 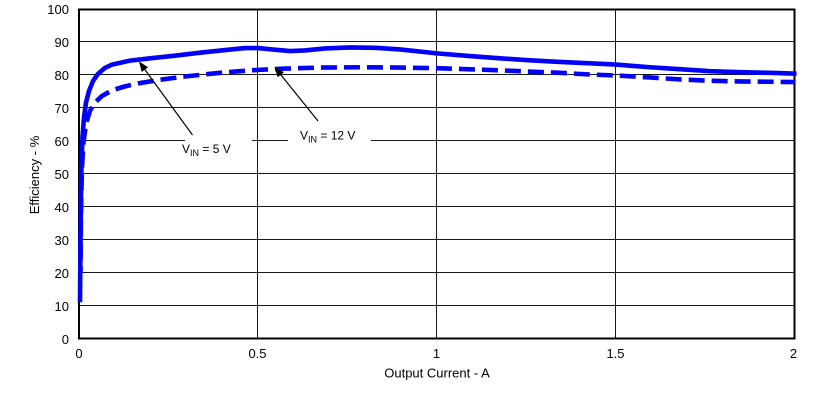 What do you see at coordinates (62, 141) in the screenshot?
I see `svg-text: 60` at bounding box center [62, 141].